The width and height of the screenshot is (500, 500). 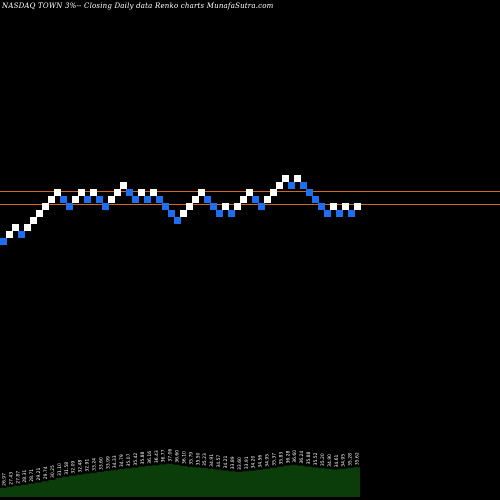 I want to click on volume-label: 34.61, so click(x=337, y=461).